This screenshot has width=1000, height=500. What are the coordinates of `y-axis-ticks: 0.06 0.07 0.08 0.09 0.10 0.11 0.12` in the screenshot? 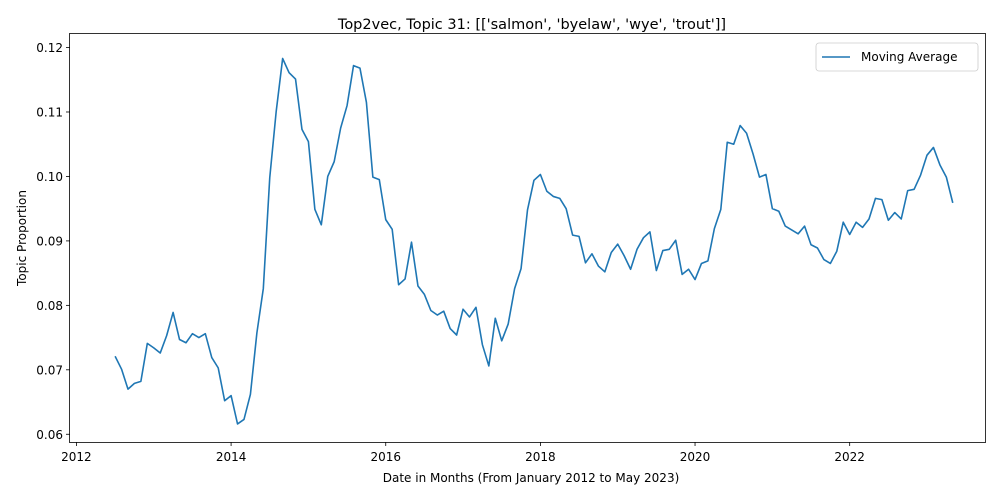 It's located at (53, 241).